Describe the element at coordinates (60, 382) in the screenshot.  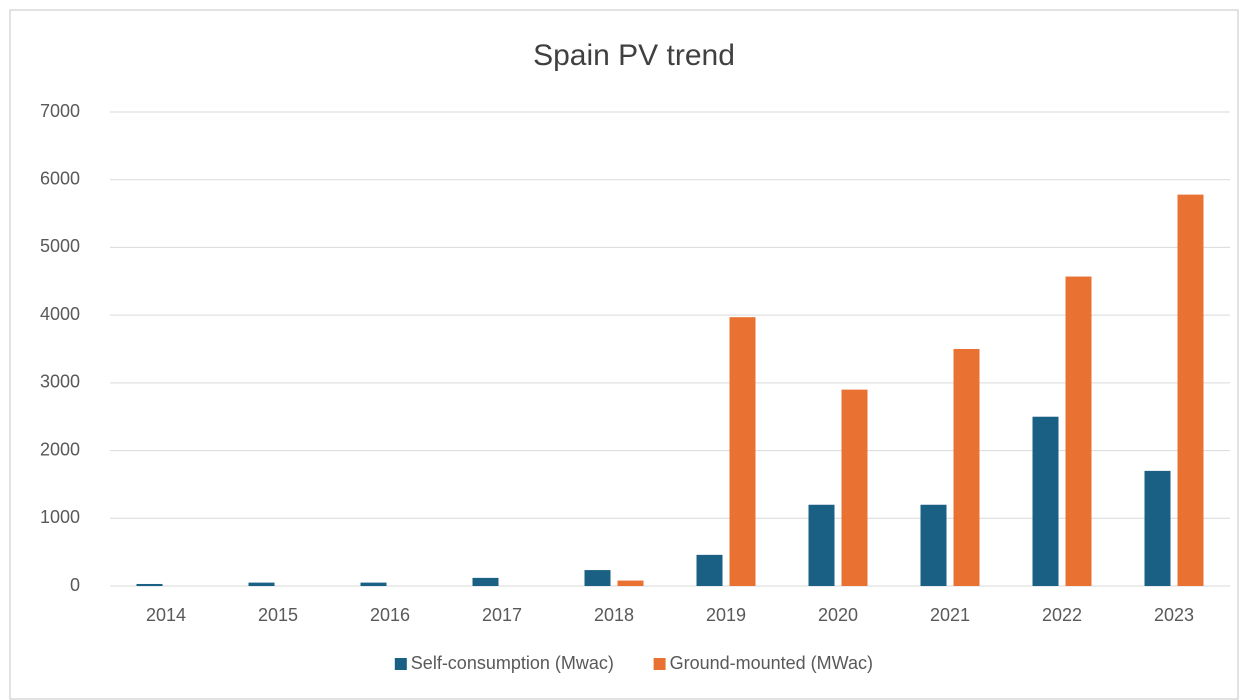
I see `y-tick-label: 3000` at that location.